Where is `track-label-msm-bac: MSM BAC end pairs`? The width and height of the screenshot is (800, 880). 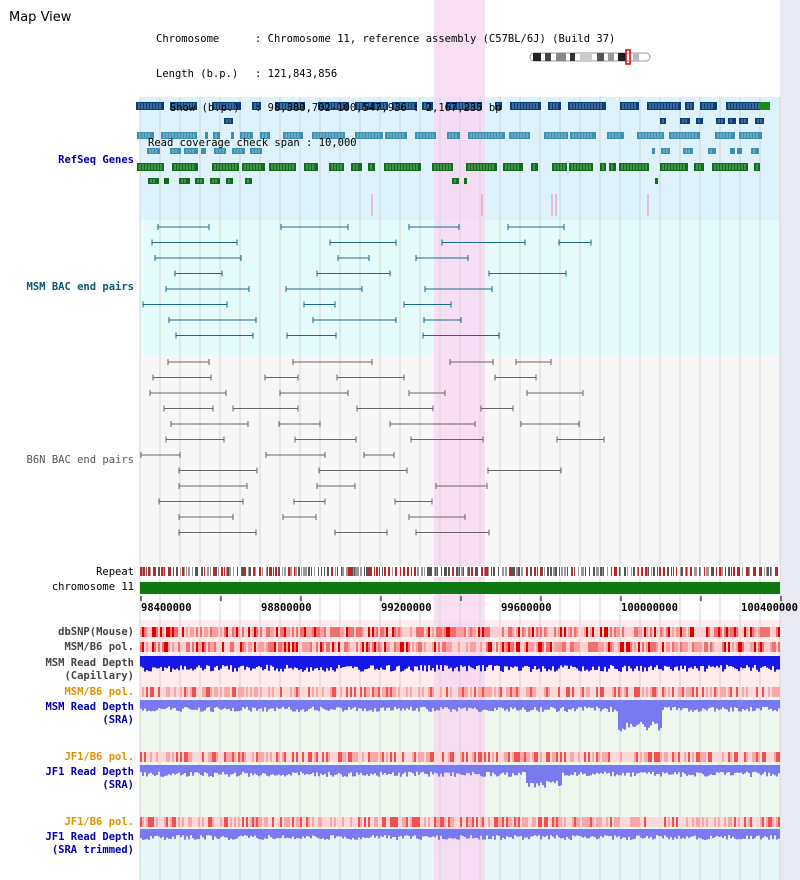 track-label-msm-bac: MSM BAC end pairs is located at coordinates (80, 287).